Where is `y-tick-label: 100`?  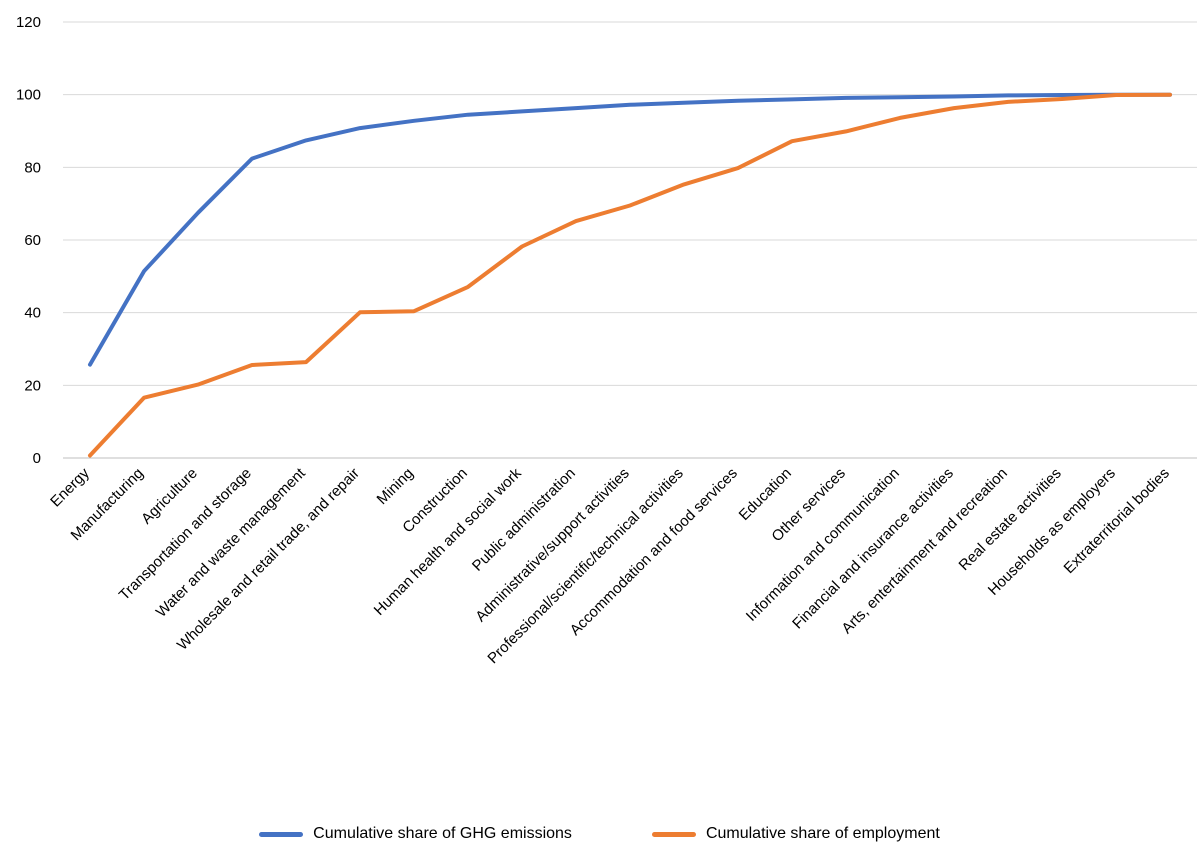
y-tick-label: 100 is located at coordinates (28, 95).